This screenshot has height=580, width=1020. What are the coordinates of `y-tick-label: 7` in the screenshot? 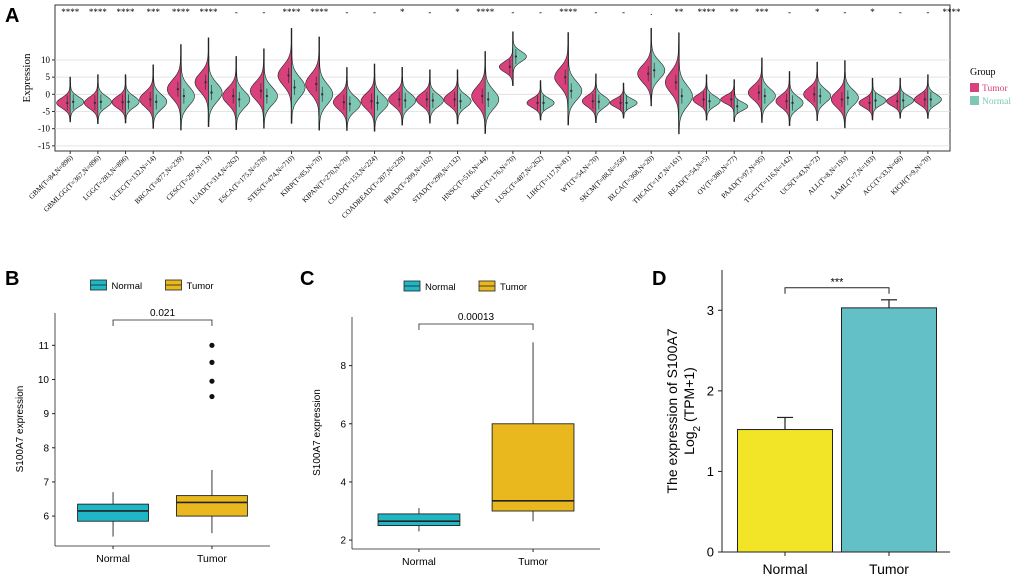 It's located at (46, 482).